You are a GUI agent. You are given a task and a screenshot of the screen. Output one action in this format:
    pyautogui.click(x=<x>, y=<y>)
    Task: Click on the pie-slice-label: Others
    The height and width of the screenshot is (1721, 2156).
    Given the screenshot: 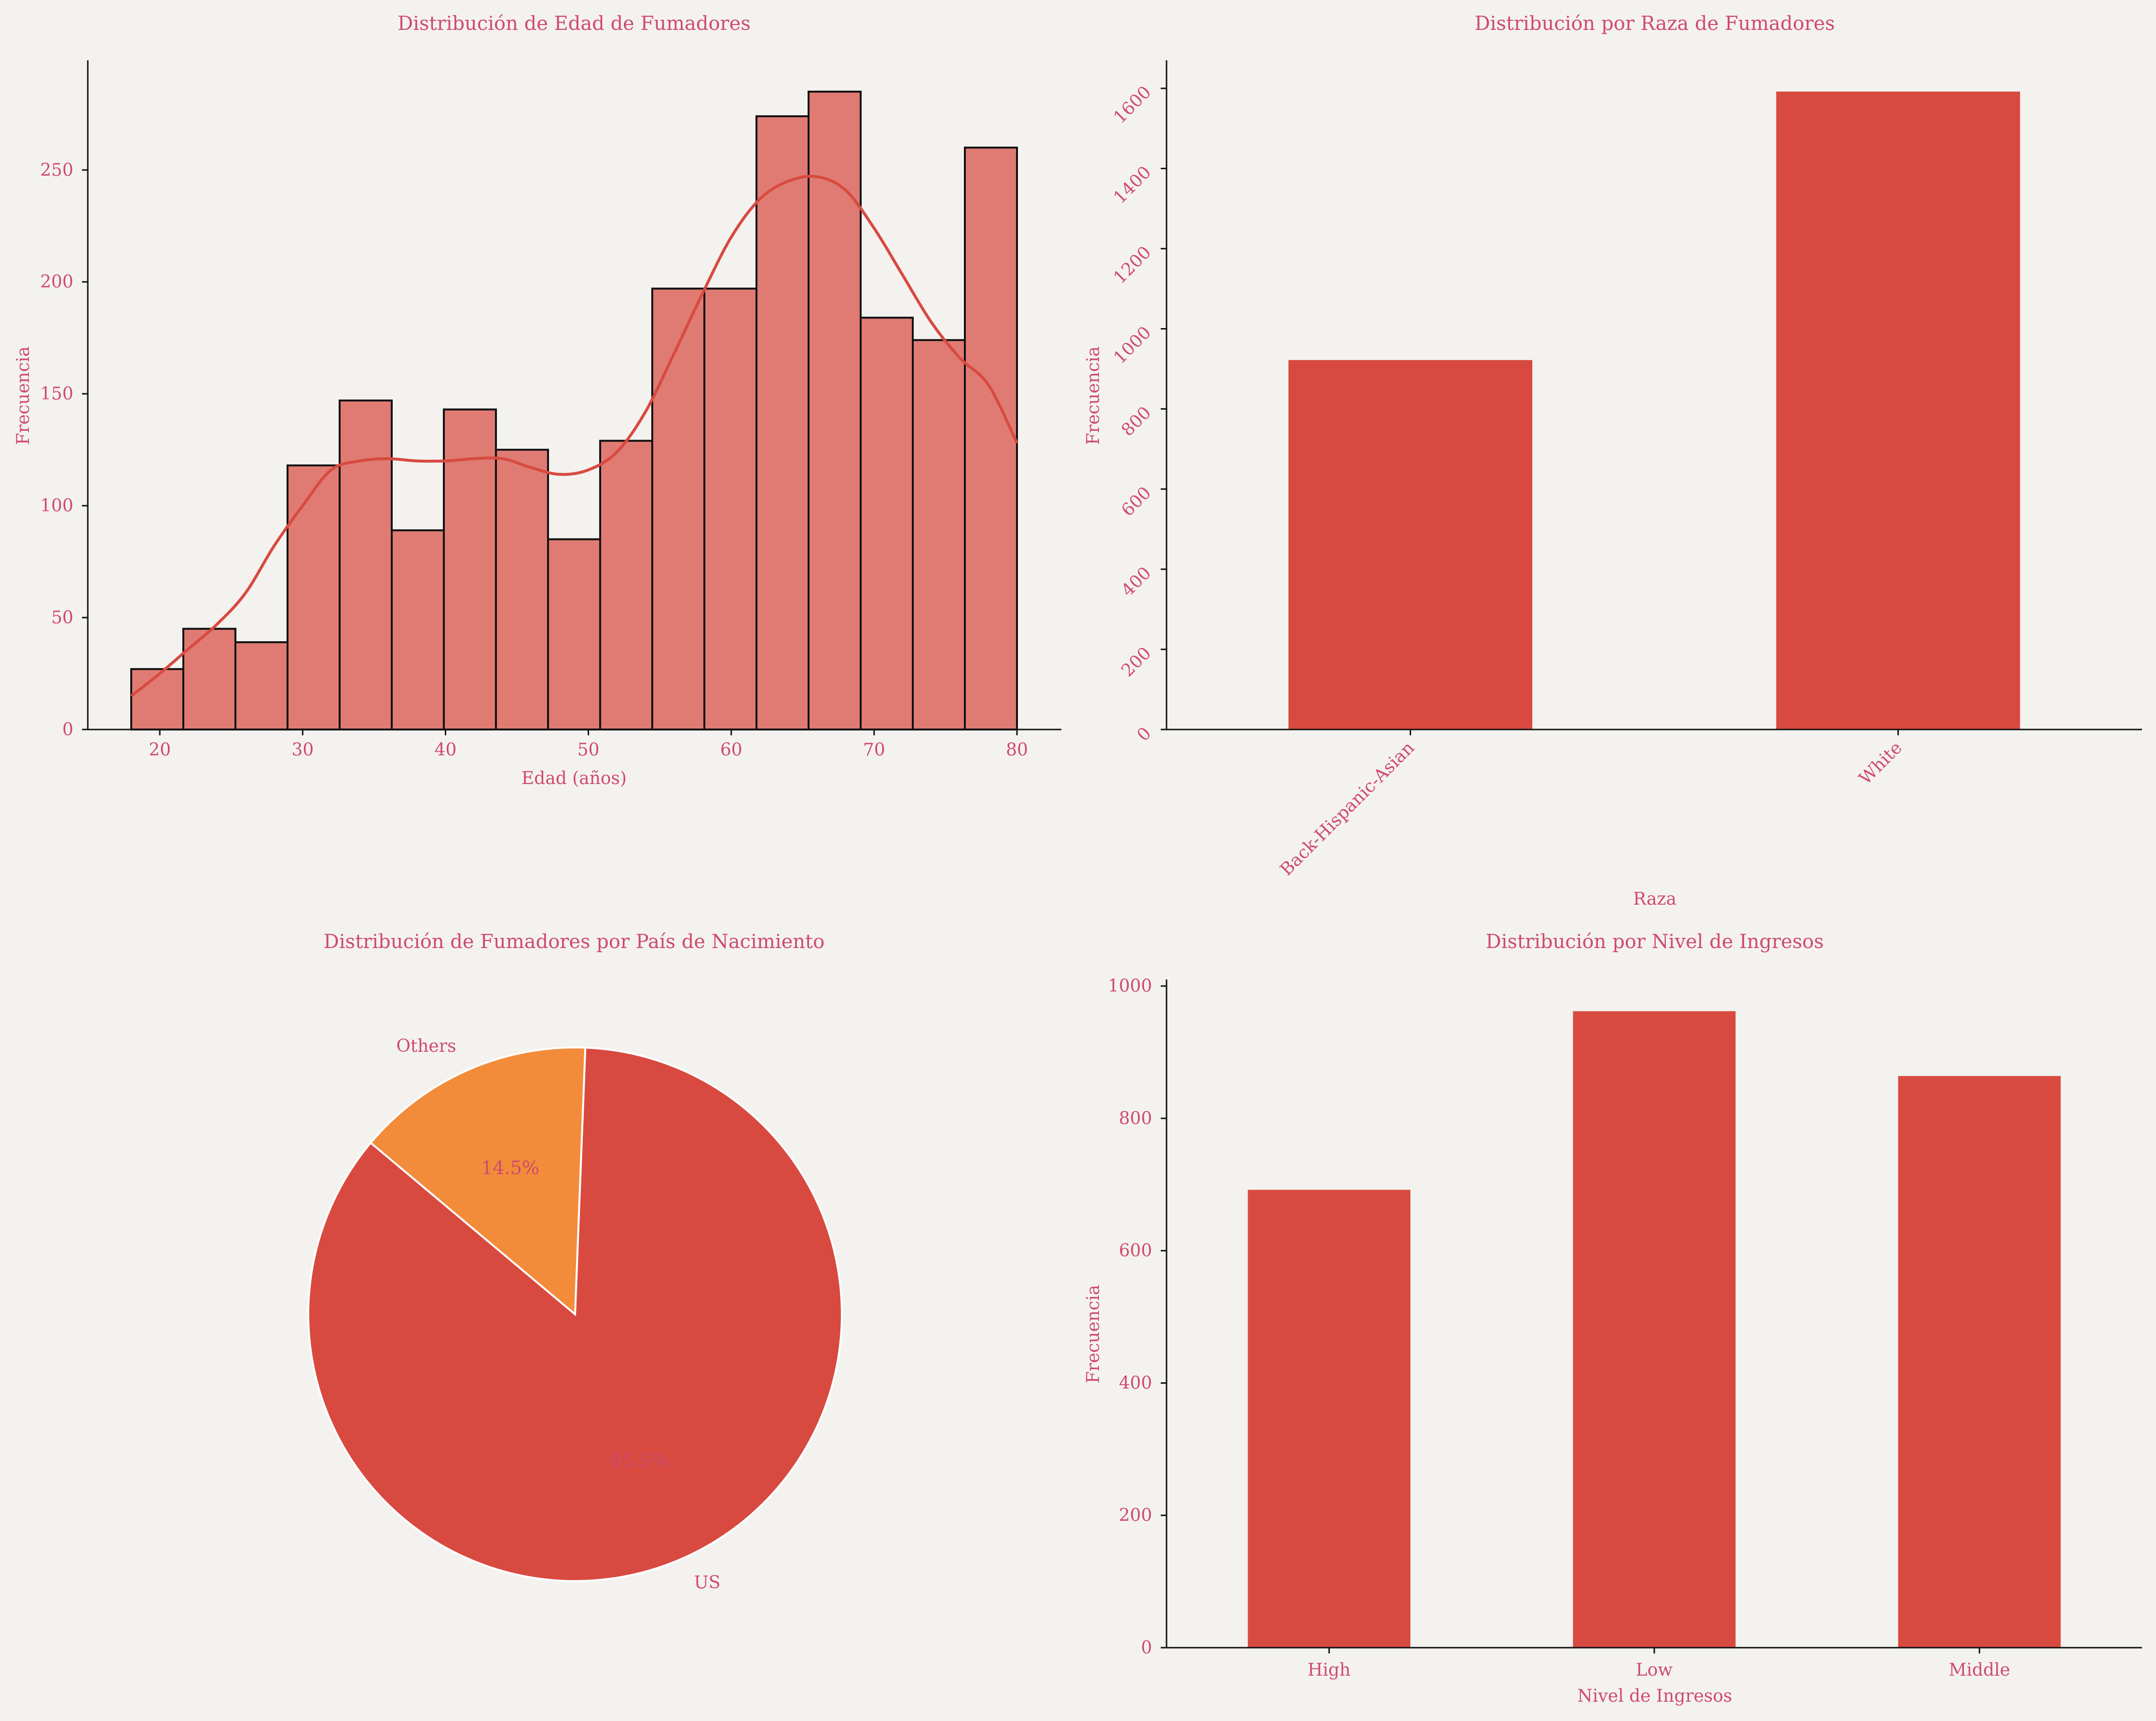 What is the action you would take?
    pyautogui.click(x=426, y=1046)
    